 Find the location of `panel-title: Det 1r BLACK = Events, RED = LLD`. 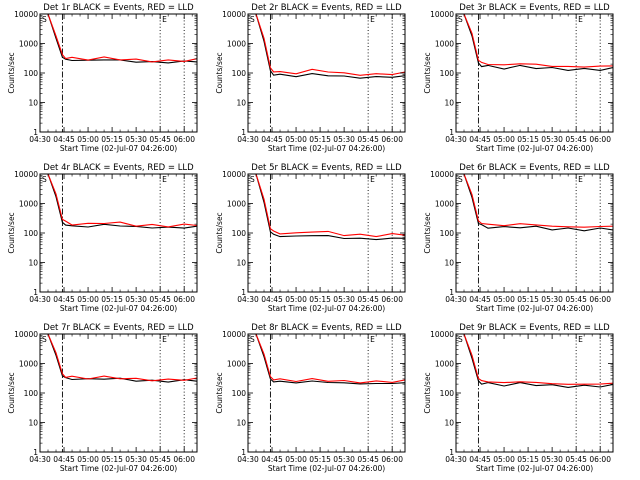

panel-title: Det 1r BLACK = Events, RED = LLD is located at coordinates (118, 8).